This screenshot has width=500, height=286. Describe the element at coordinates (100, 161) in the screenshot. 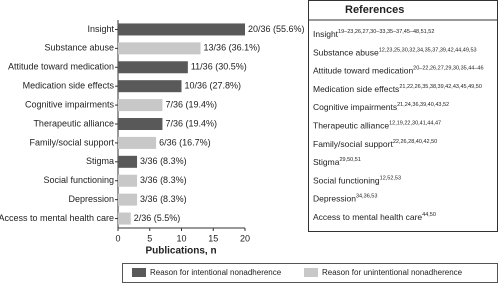

I see `y-tick-label: Stigma` at that location.